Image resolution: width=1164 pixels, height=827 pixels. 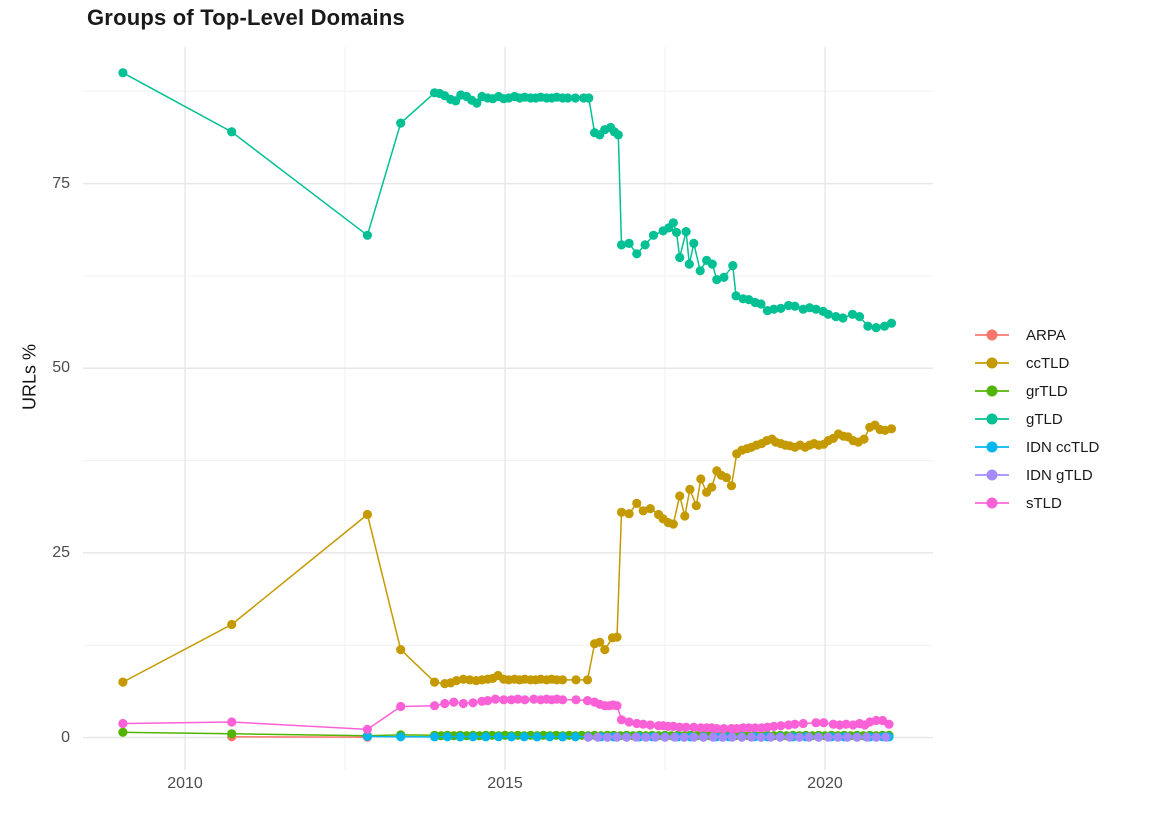 I want to click on legend-entry-arpa: ARPA, so click(x=1037, y=335).